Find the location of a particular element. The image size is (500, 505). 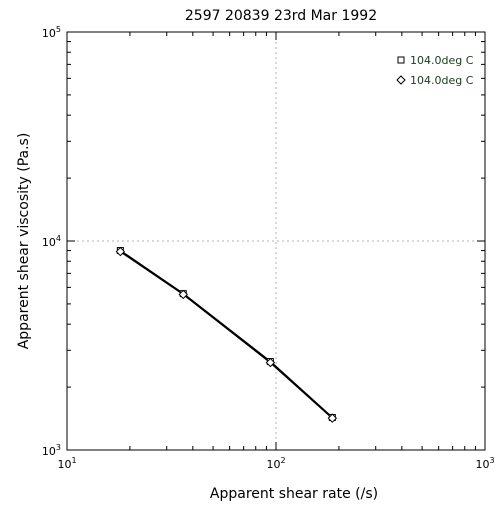

legend-marker-square is located at coordinates (401, 60).